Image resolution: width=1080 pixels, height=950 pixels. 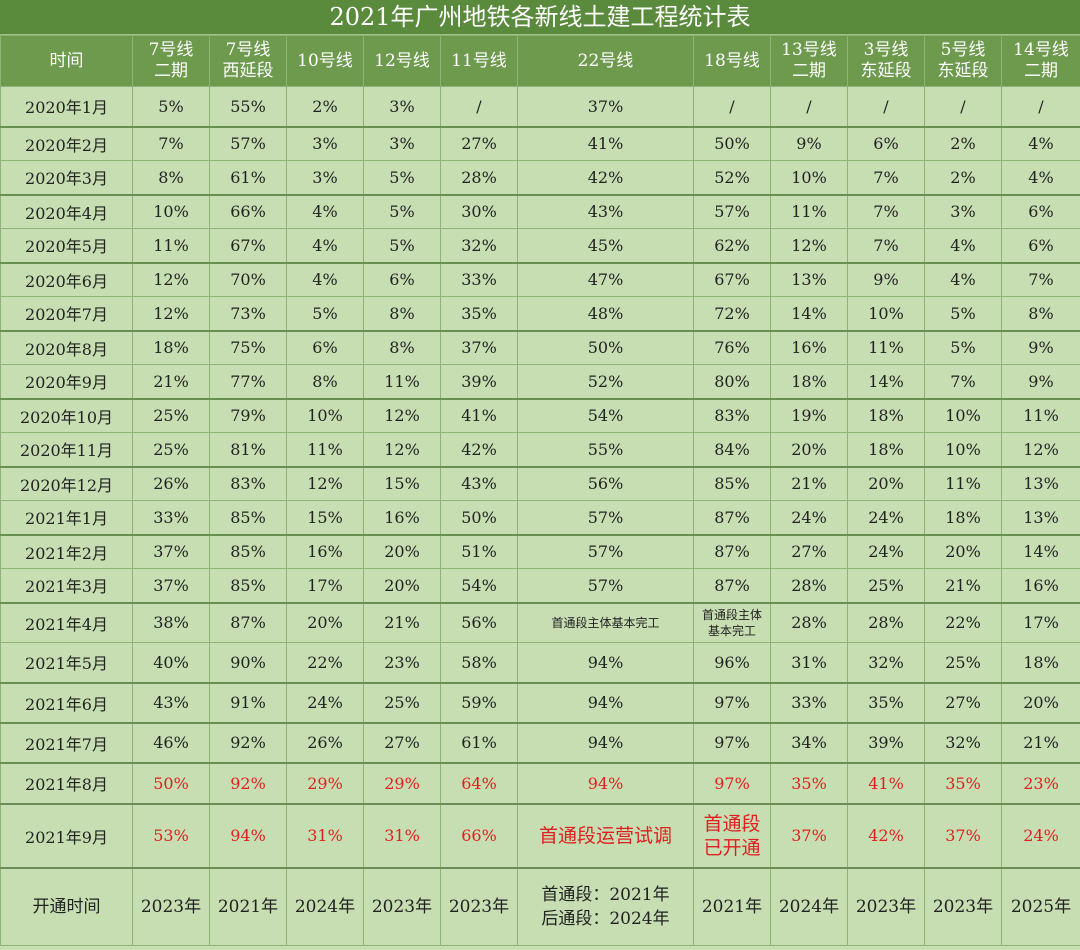 What do you see at coordinates (605, 279) in the screenshot?
I see `value-cell: 47%` at bounding box center [605, 279].